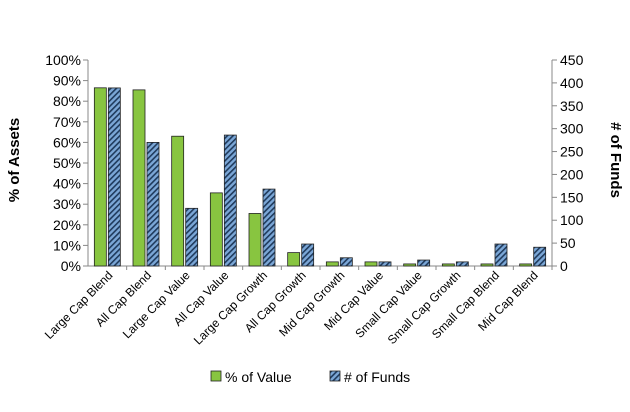 The width and height of the screenshot is (630, 412). Describe the element at coordinates (388, 304) in the screenshot. I see `category-label: Small Cap Value` at that location.